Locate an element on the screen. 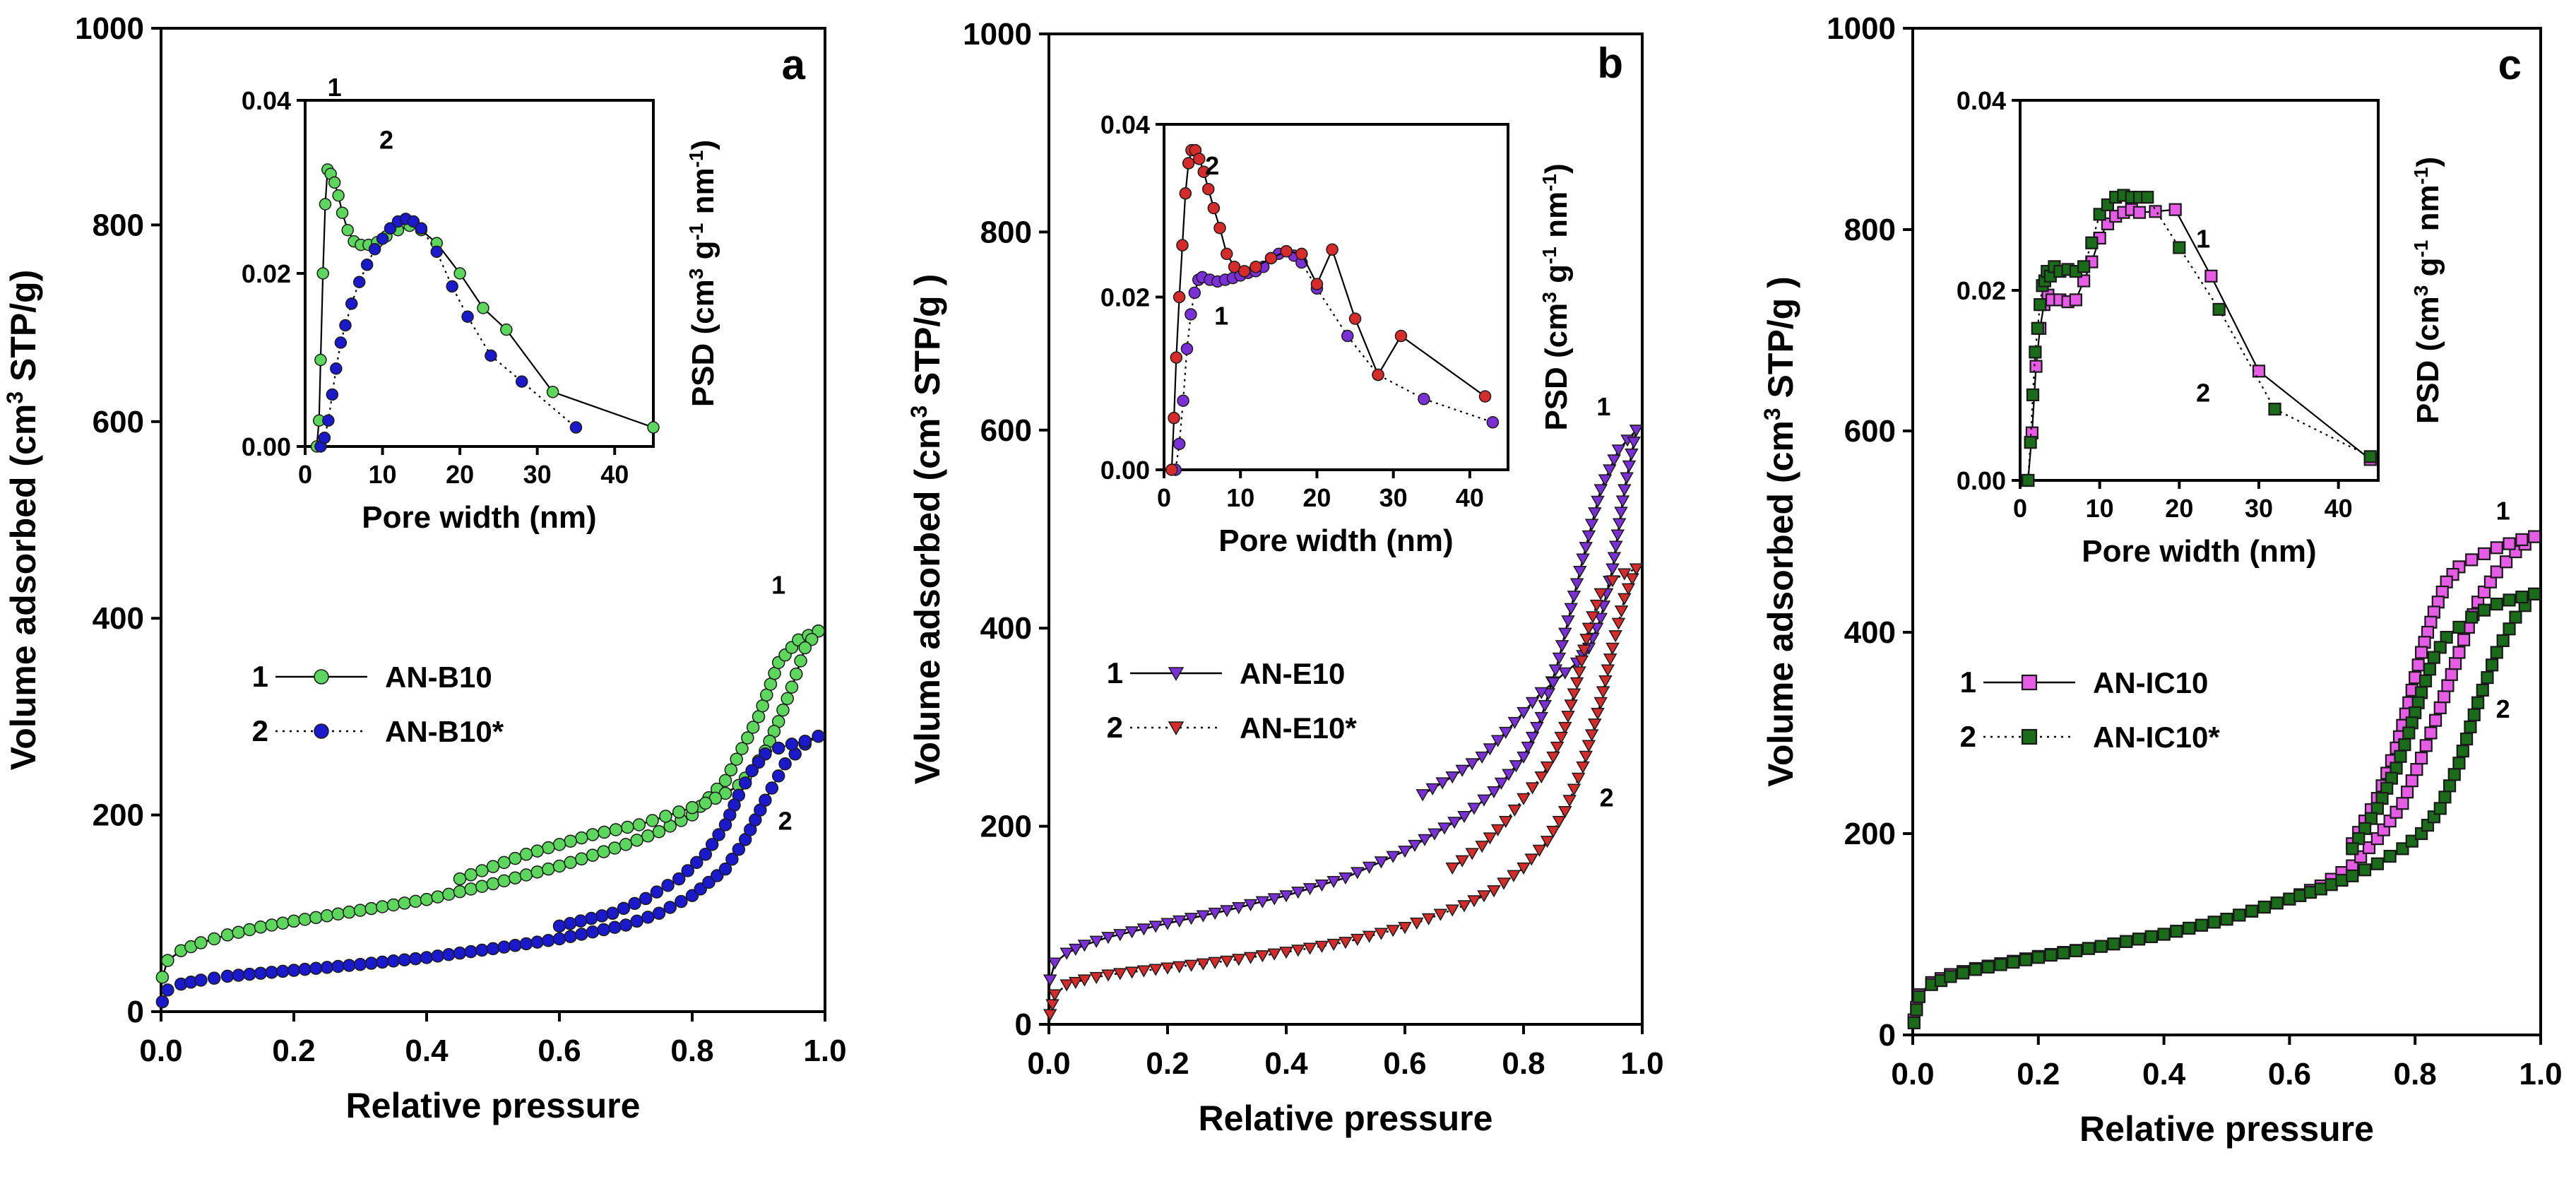 The width and height of the screenshot is (2576, 1184). series-number-label: 2 is located at coordinates (1607, 797).